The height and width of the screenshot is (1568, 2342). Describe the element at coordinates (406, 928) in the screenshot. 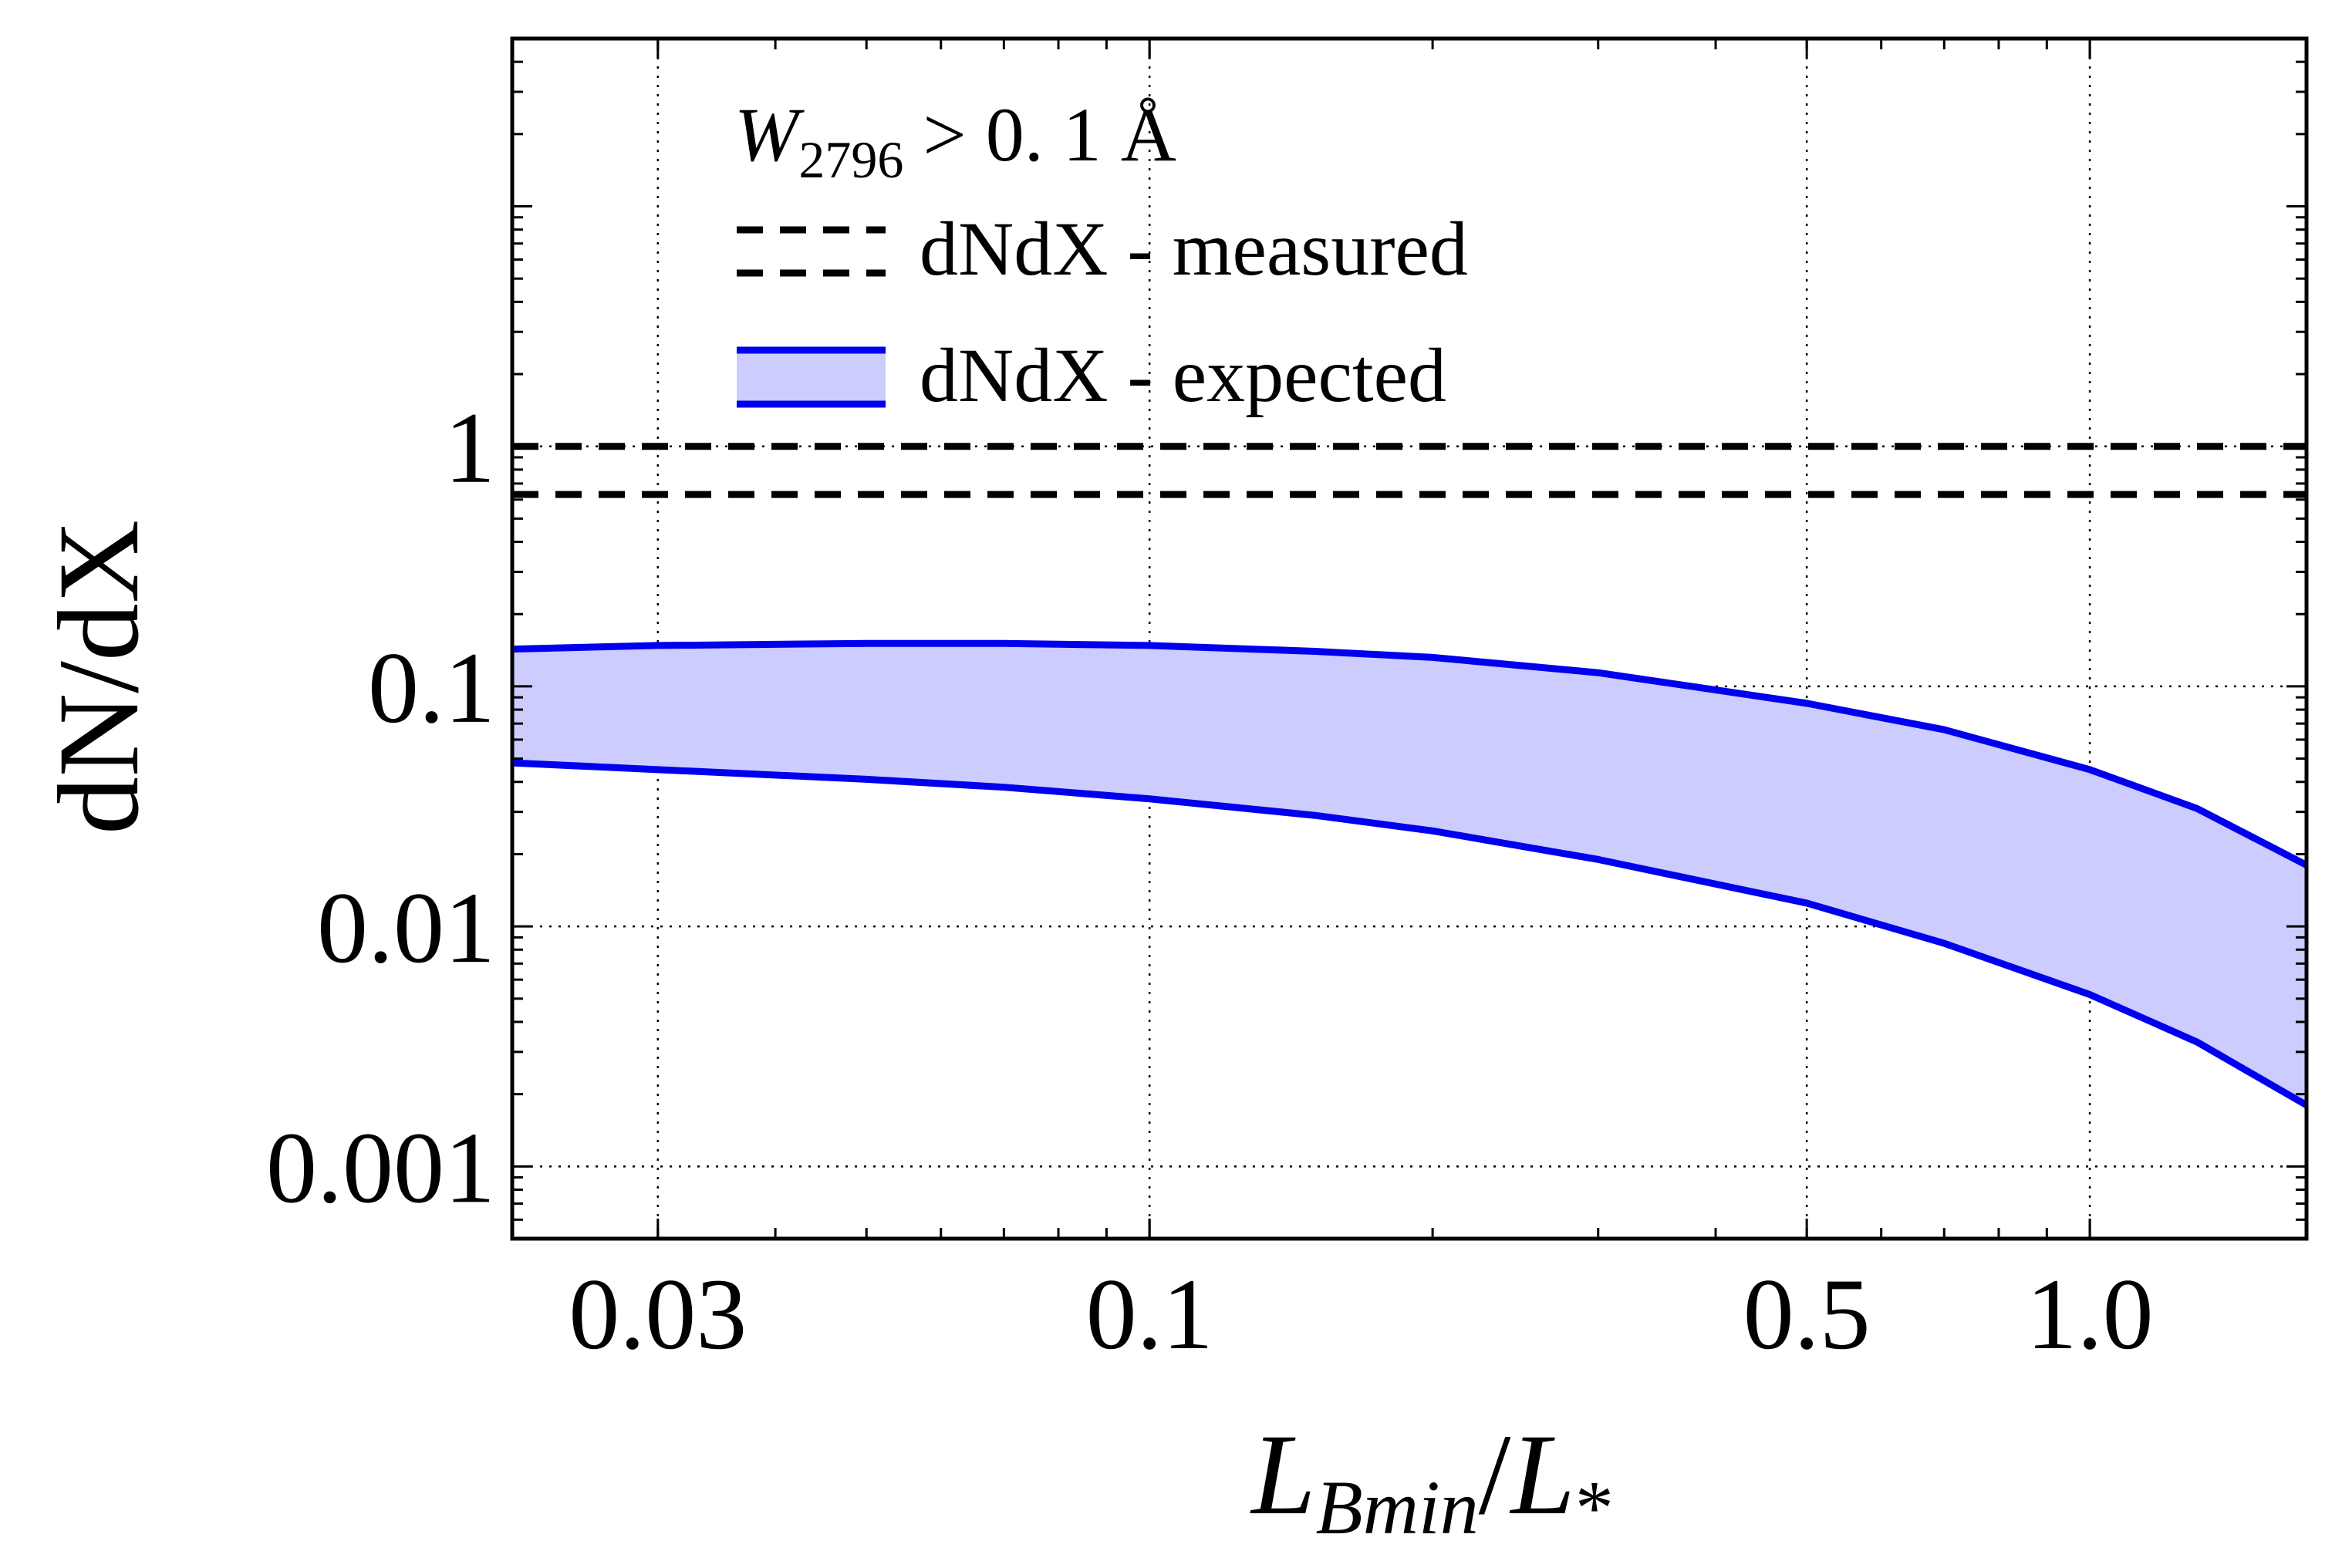

I see `y-tick-label: 0.01` at that location.